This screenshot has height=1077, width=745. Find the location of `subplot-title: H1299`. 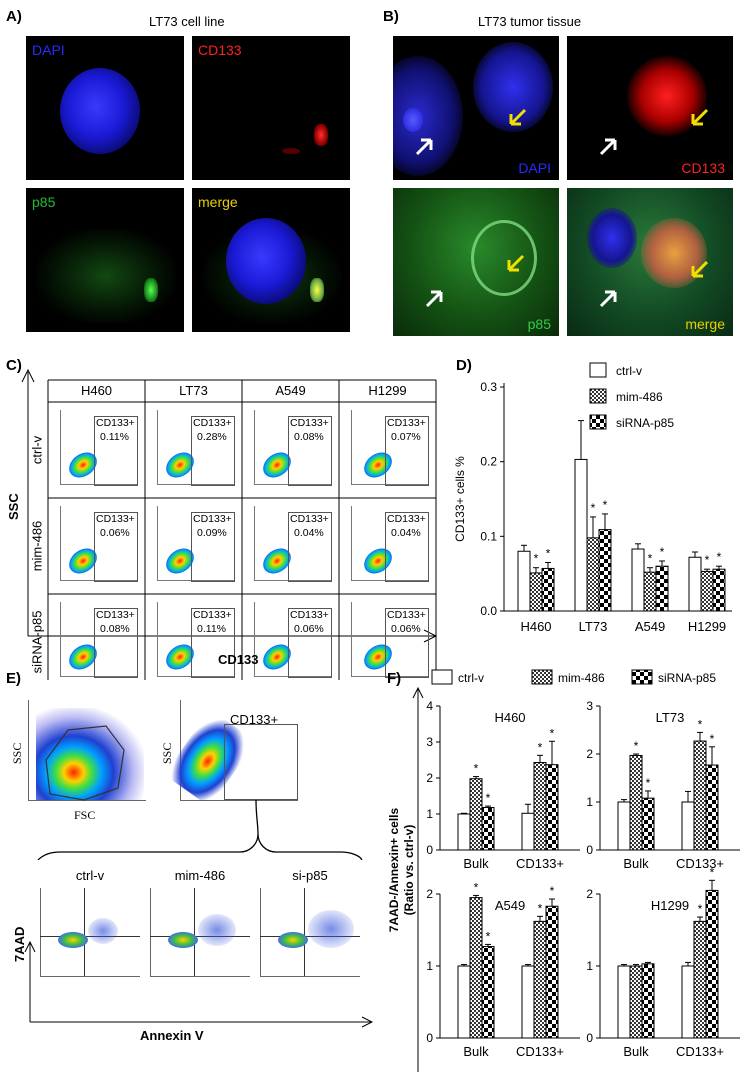

subplot-title: H1299 is located at coordinates (670, 905).